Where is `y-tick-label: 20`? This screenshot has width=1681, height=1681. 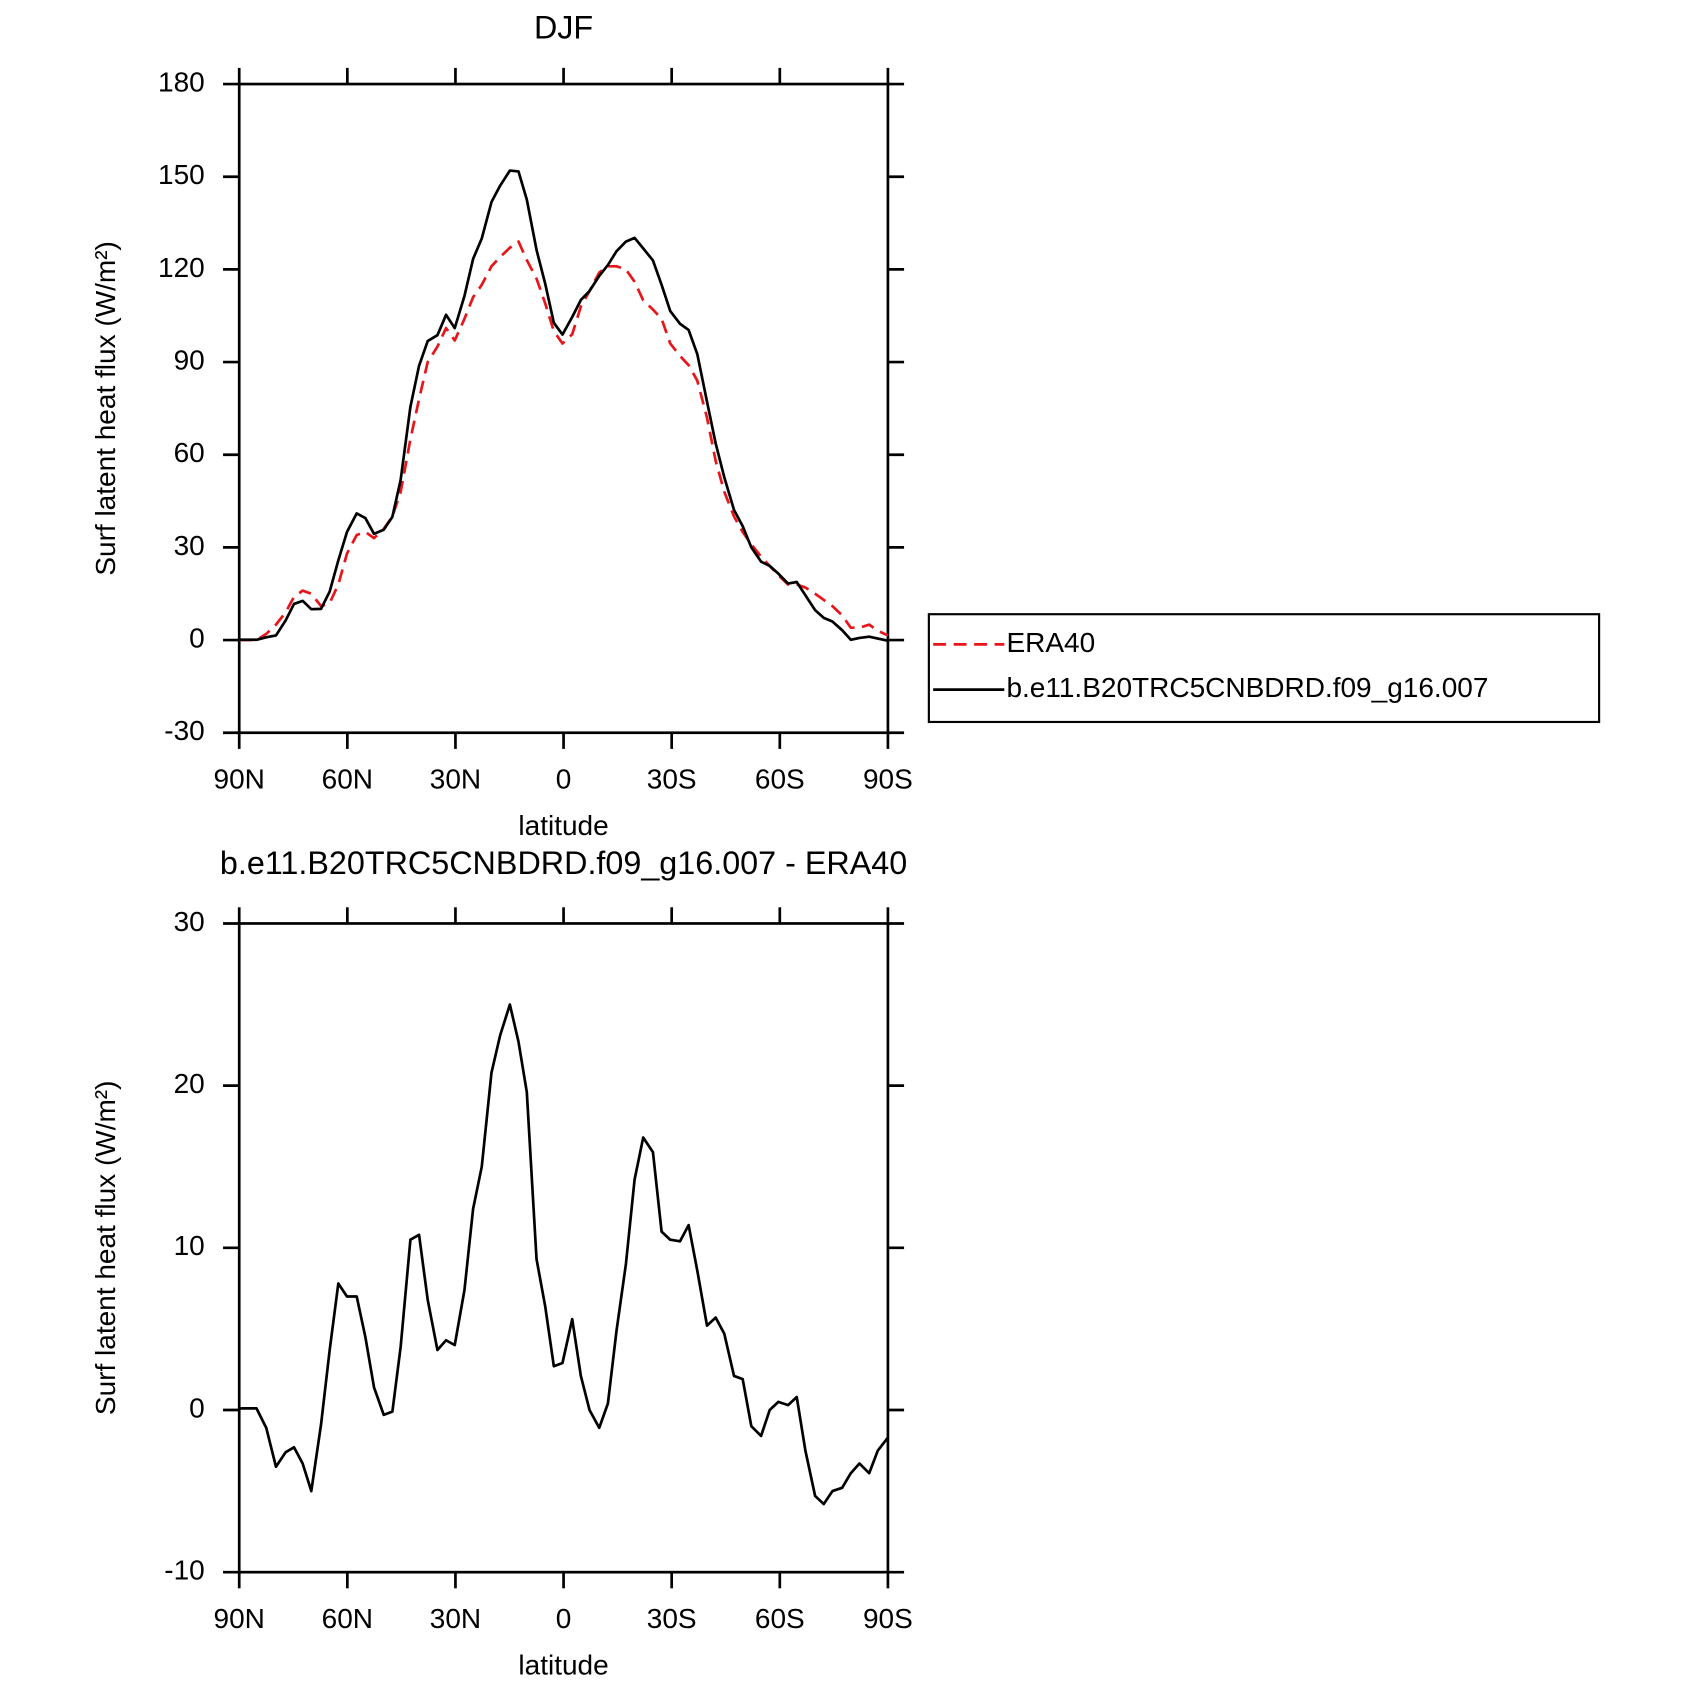
y-tick-label: 20 is located at coordinates (189, 1083).